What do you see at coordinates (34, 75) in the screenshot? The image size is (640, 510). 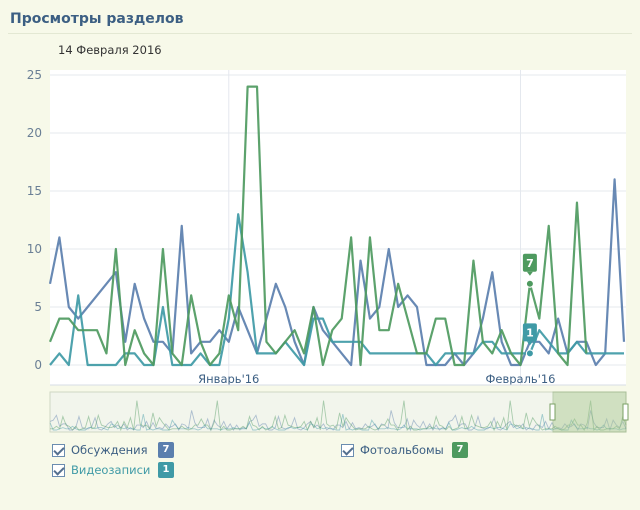 I see `y-tick-label: 25` at bounding box center [34, 75].